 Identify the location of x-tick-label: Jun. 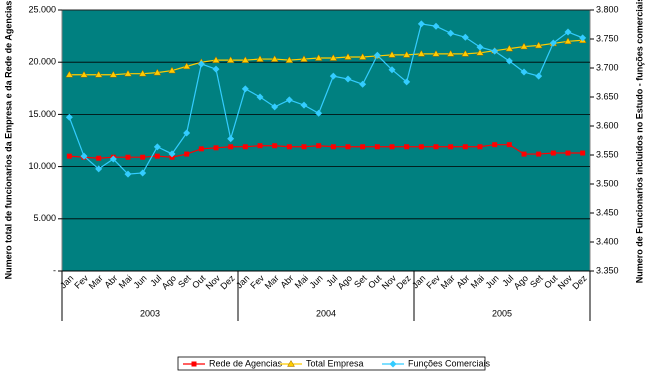
(491, 281).